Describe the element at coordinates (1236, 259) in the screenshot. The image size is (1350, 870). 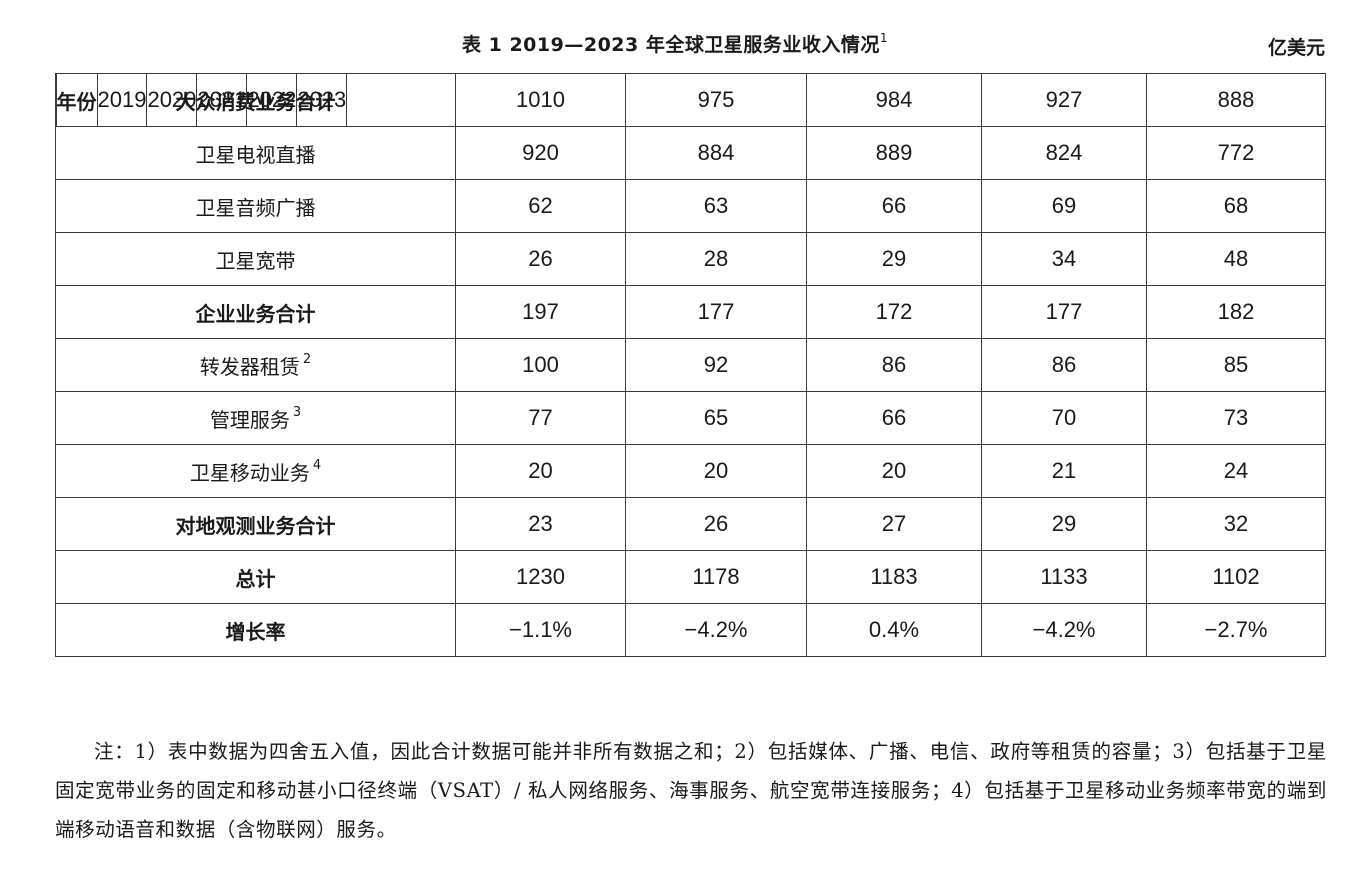
I see `value-cell: 48` at that location.